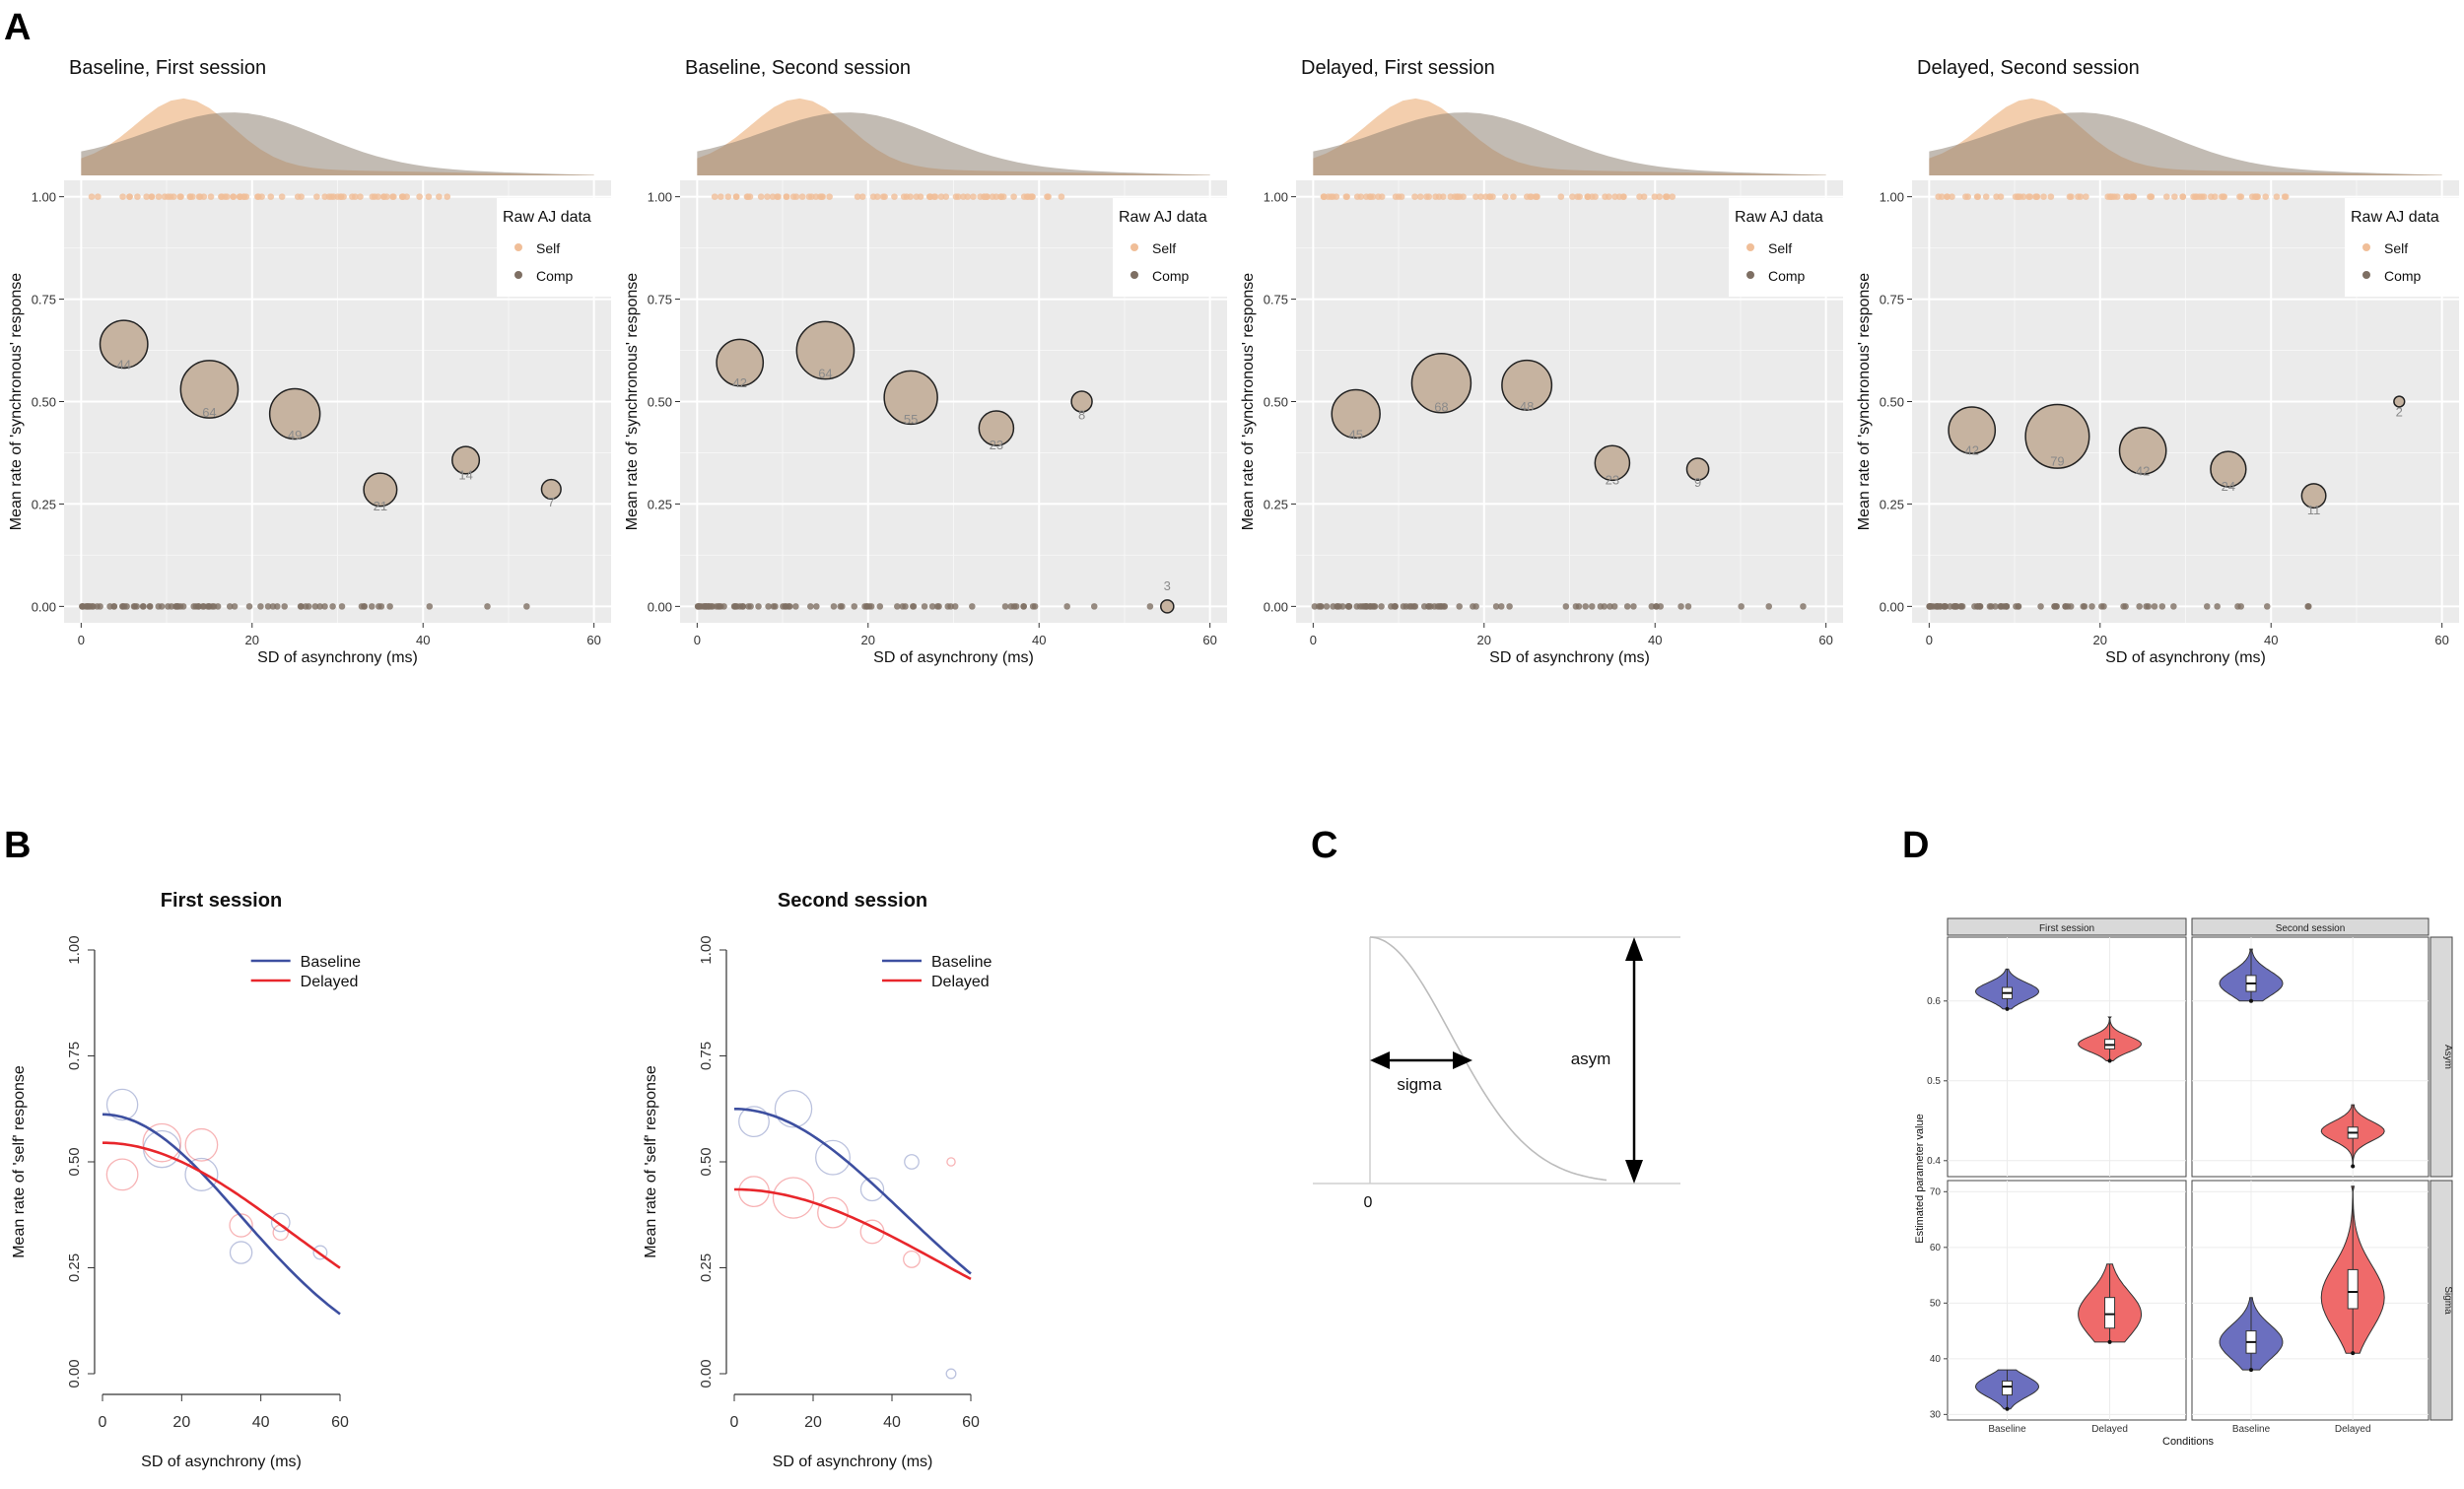  Describe the element at coordinates (1936, 1191) in the screenshot. I see `y-tick-label: 70` at that location.